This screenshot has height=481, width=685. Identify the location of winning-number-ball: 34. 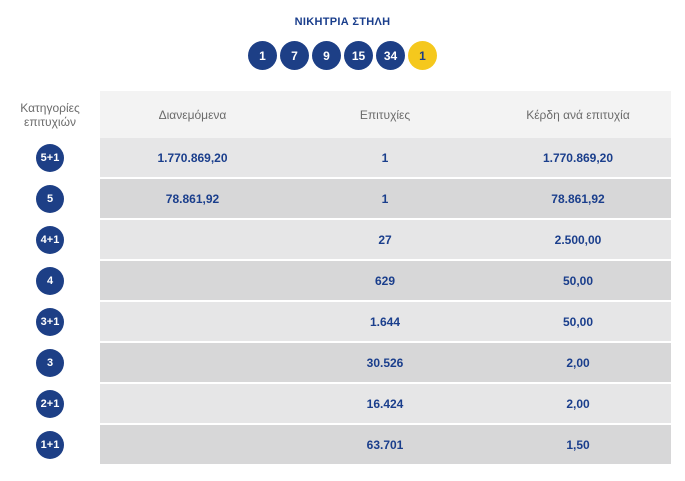
(390, 55).